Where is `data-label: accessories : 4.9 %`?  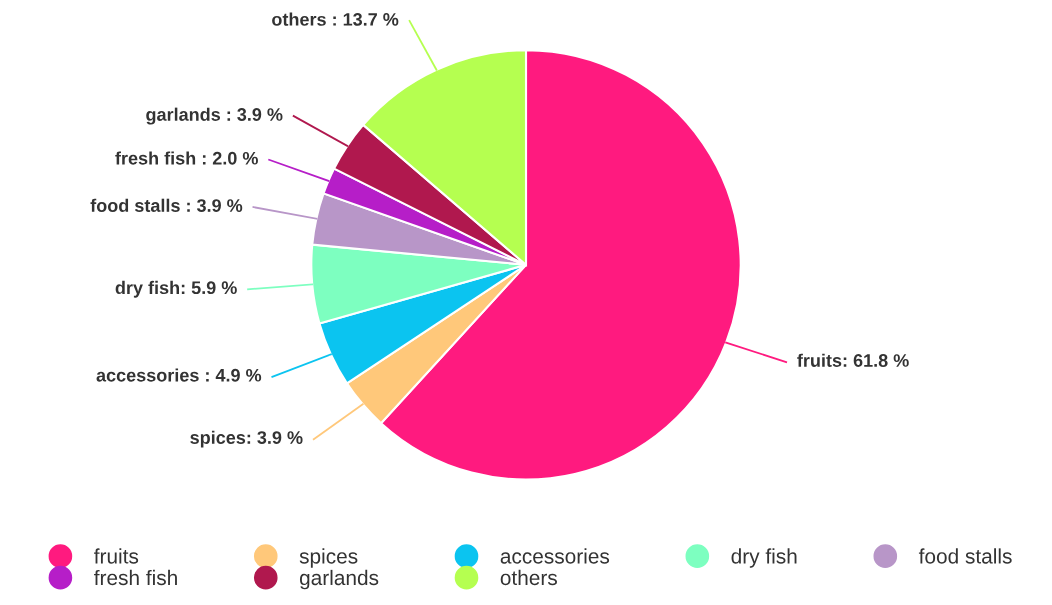
data-label: accessories : 4.9 % is located at coordinates (179, 375).